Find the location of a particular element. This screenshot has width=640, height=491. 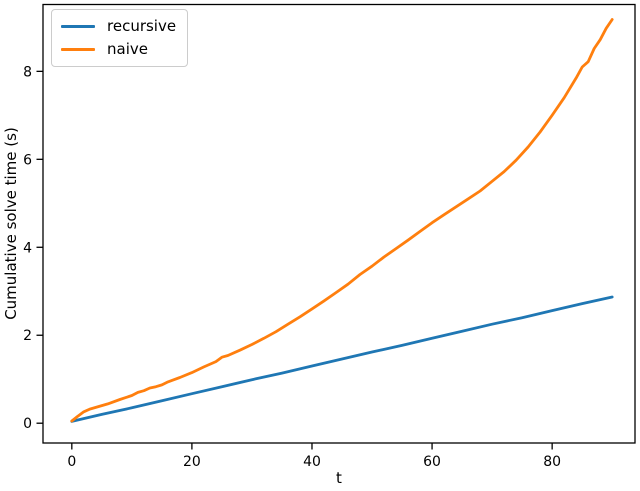

legend-label-naive: naive is located at coordinates (127, 49).